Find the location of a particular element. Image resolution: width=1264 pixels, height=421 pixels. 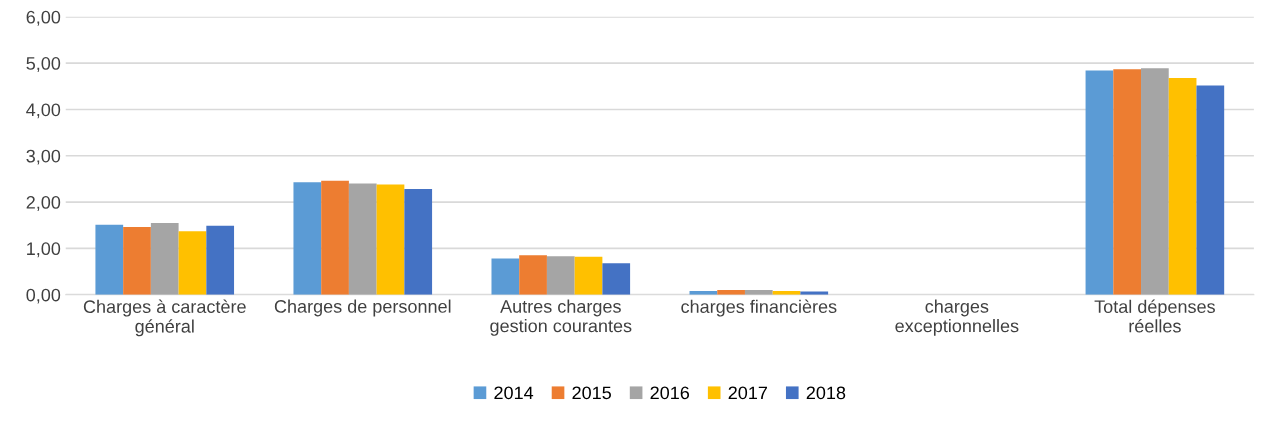

x-tick-label: charges exceptionnelles is located at coordinates (957, 317).